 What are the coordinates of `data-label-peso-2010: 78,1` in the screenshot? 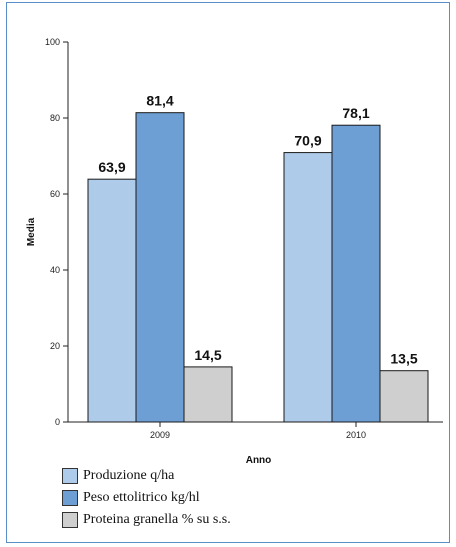 It's located at (355, 113).